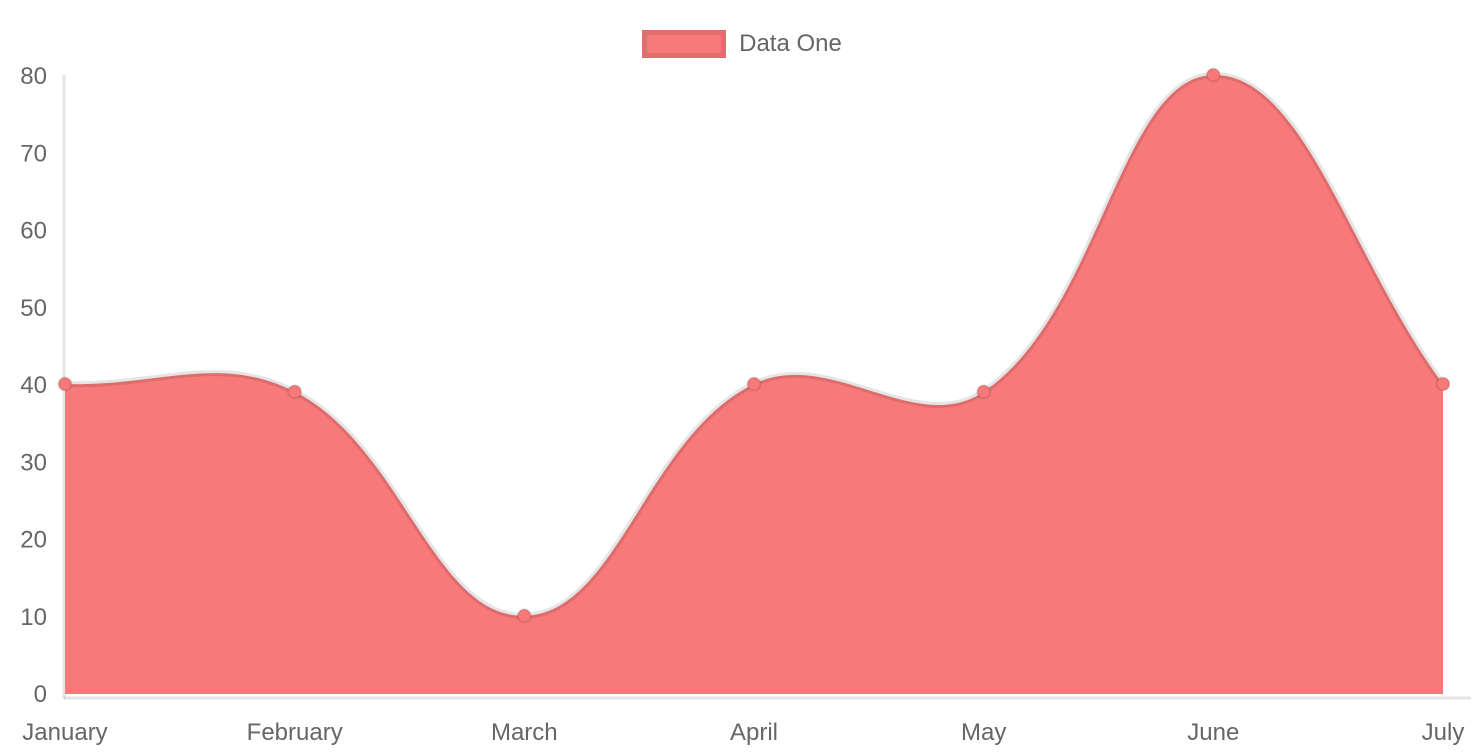  I want to click on y-tick-label: 10, so click(33, 617).